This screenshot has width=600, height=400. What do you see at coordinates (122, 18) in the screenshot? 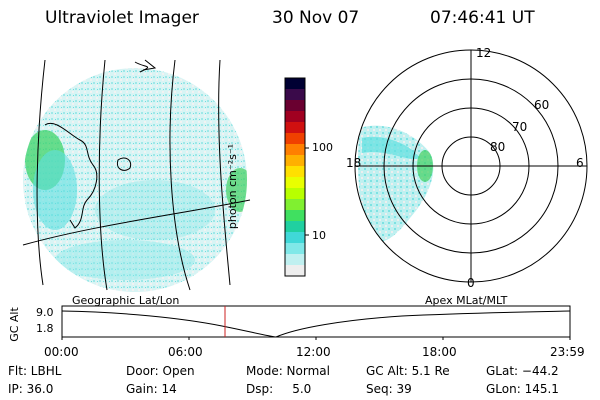
I see `instrument-title: Ultraviolet Imager` at bounding box center [122, 18].